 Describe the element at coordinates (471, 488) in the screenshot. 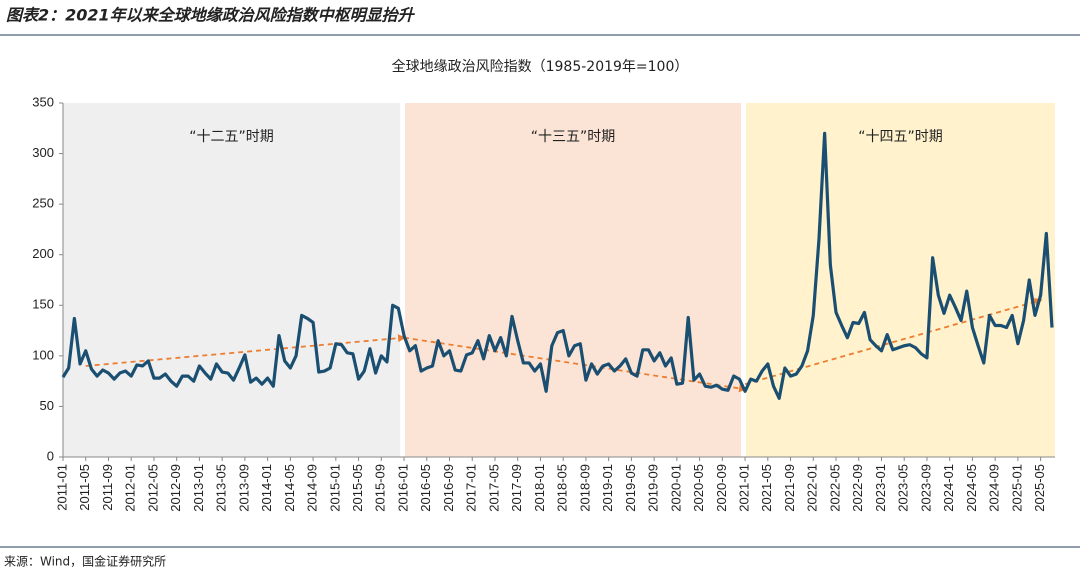

I see `x-tick-label: 2017-01` at that location.